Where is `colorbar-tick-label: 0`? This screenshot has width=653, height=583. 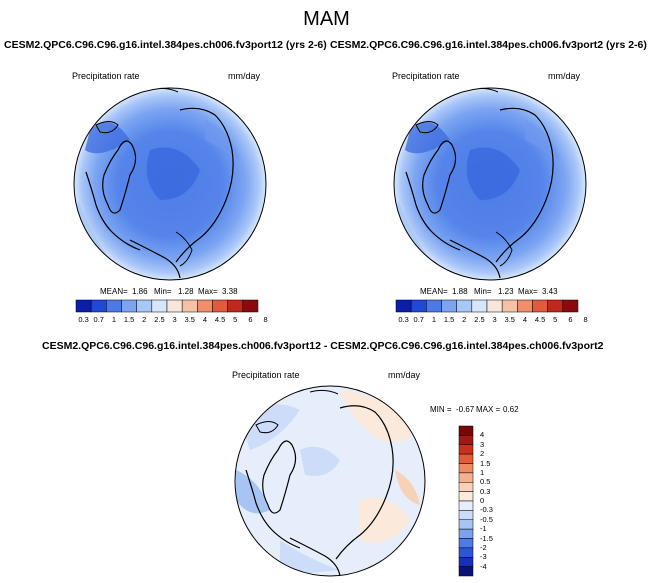 colorbar-tick-label: 0 is located at coordinates (482, 500).